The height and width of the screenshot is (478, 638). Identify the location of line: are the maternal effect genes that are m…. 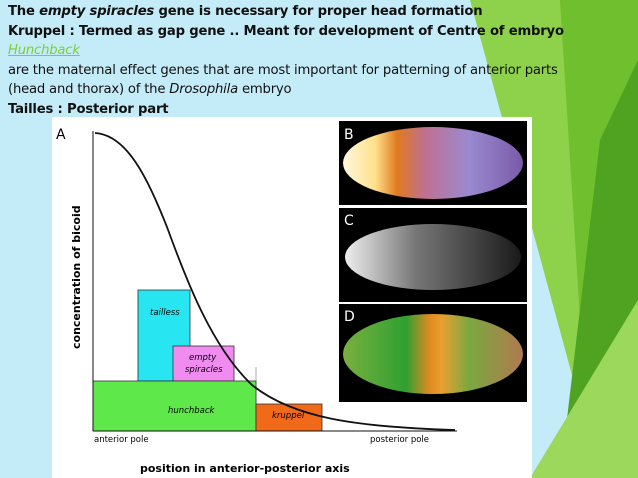
(323, 71).